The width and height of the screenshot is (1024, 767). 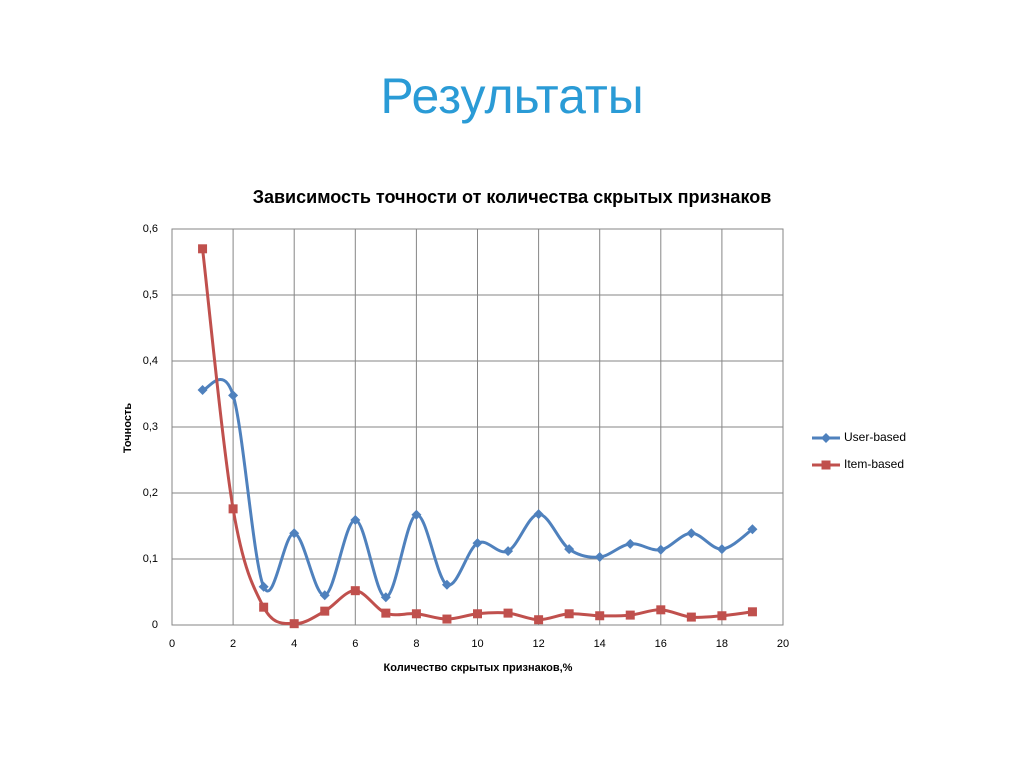 What do you see at coordinates (600, 644) in the screenshot?
I see `x-tick-label: 14` at bounding box center [600, 644].